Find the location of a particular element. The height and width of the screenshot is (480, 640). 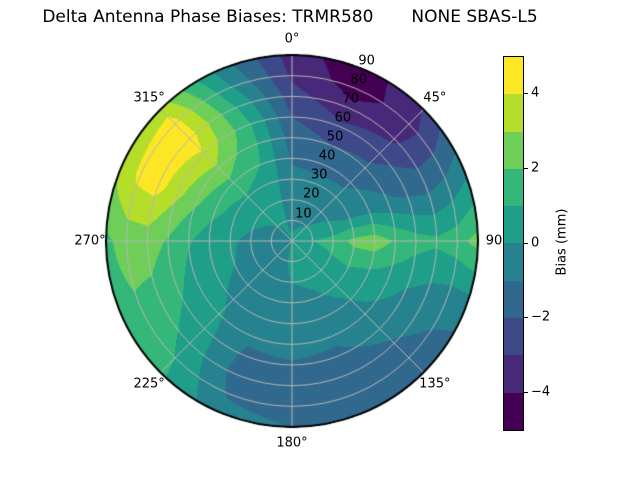

colorbar is located at coordinates (513, 243).